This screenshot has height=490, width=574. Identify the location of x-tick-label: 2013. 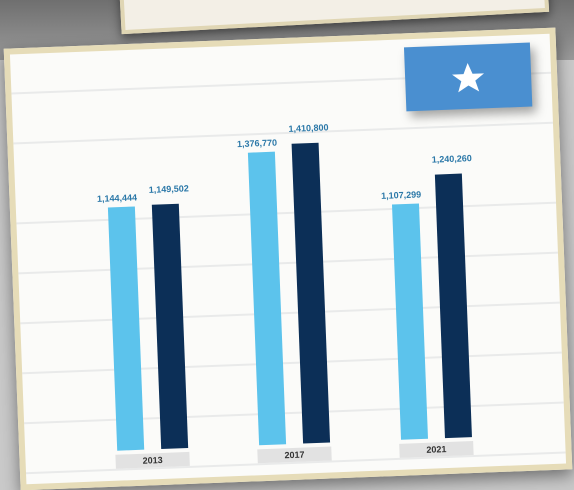
(152, 460).